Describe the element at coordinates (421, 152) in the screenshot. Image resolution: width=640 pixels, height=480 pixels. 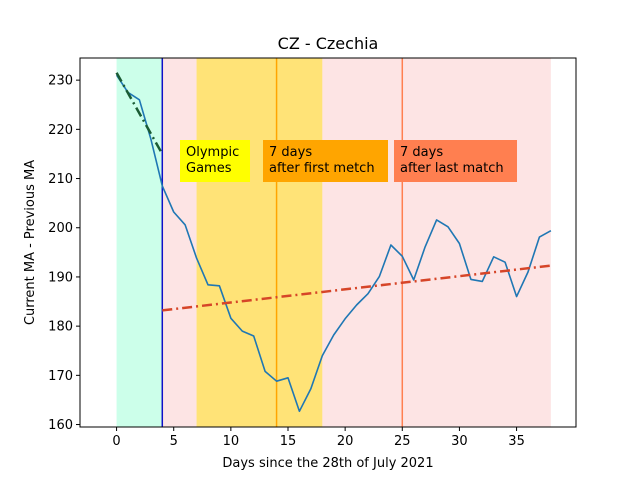
I see `annotation-text-2-0: 7 days` at that location.